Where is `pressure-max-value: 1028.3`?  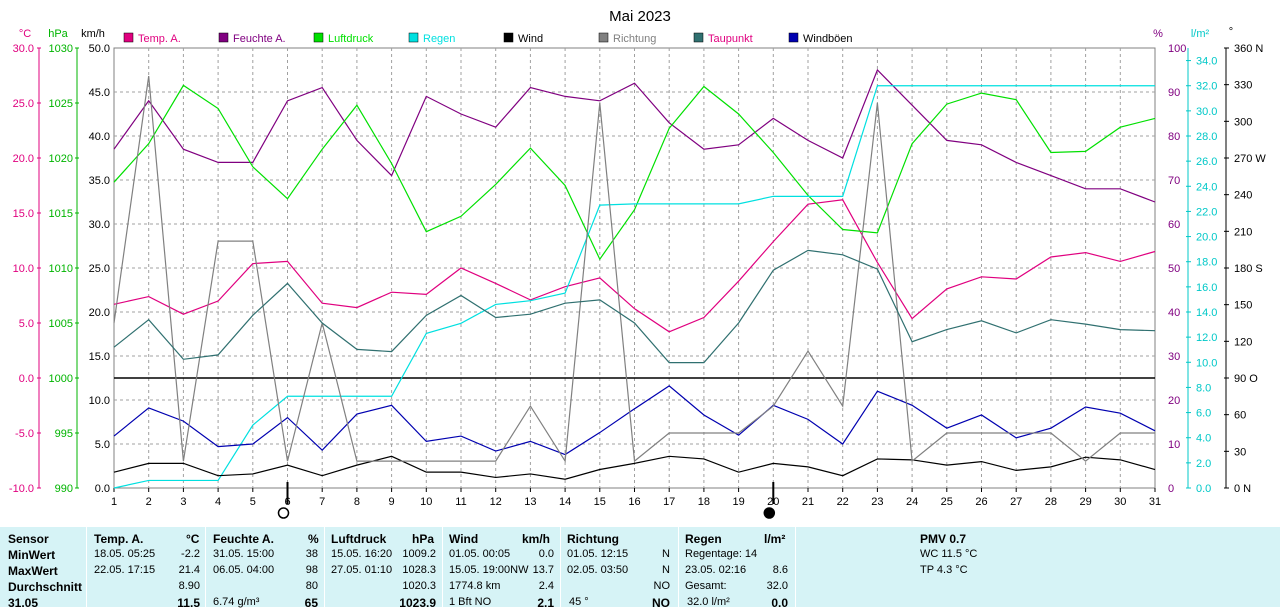
pressure-max-value: 1028.3 is located at coordinates (419, 570).